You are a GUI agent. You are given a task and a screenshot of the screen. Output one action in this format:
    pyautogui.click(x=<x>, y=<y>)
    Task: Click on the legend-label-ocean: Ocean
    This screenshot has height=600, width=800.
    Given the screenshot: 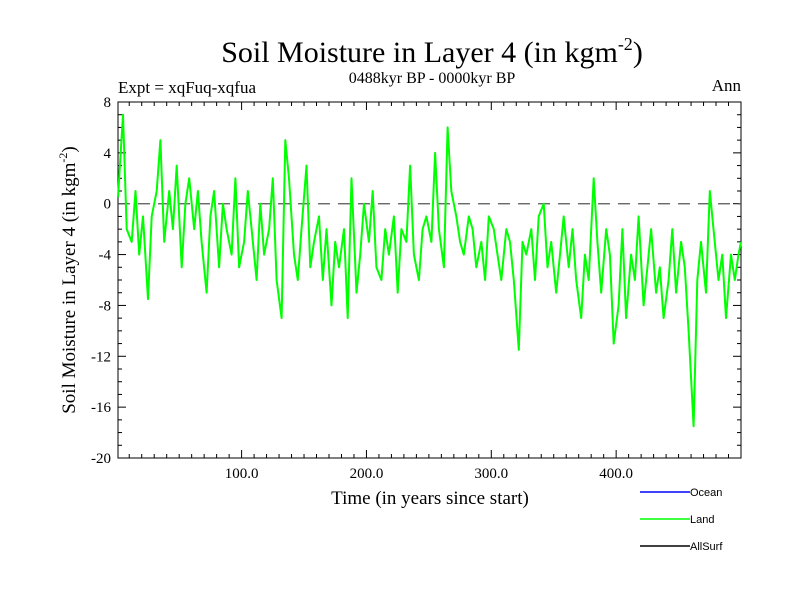 What is the action you would take?
    pyautogui.click(x=706, y=493)
    